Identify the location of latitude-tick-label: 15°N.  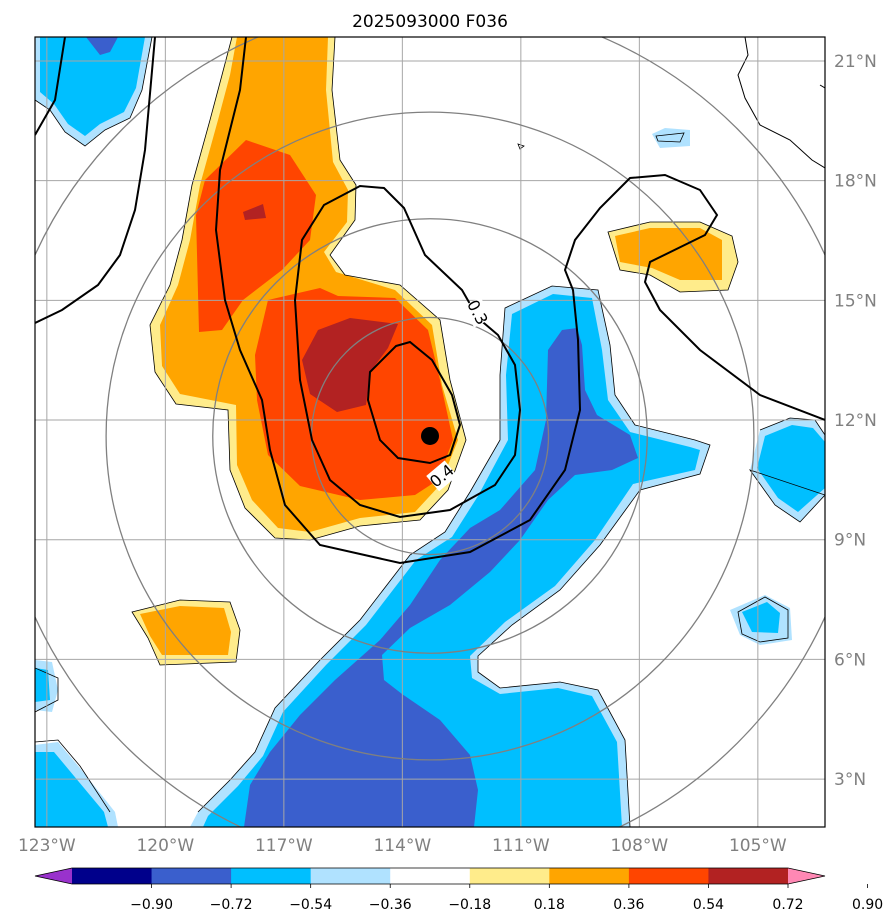
(855, 301).